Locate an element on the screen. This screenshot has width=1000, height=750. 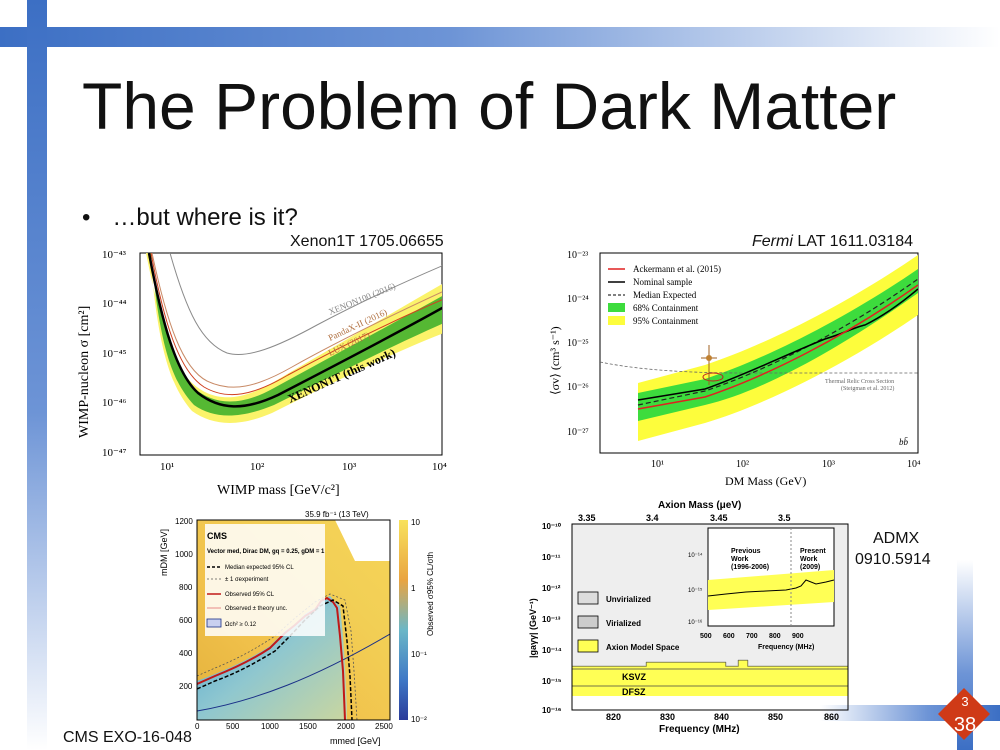
fermi-gce-ellipse is located at coordinates (713, 377).